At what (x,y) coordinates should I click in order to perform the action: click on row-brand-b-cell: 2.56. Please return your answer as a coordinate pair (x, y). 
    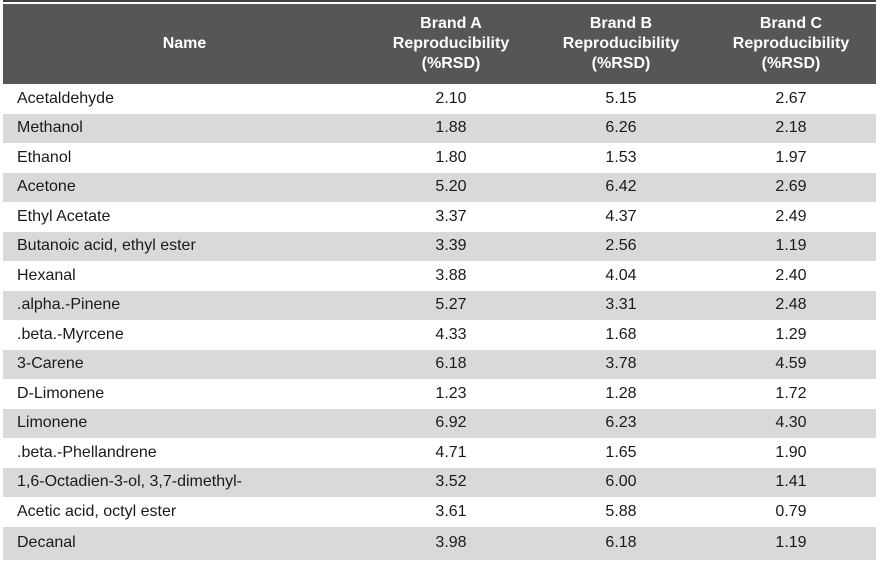
    Looking at the image, I should click on (621, 246).